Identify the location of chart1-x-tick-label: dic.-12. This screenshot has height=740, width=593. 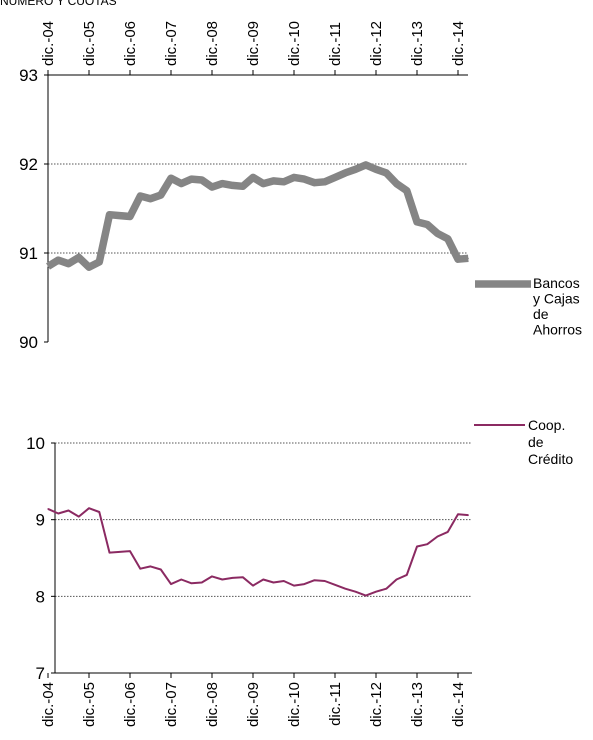
(376, 43).